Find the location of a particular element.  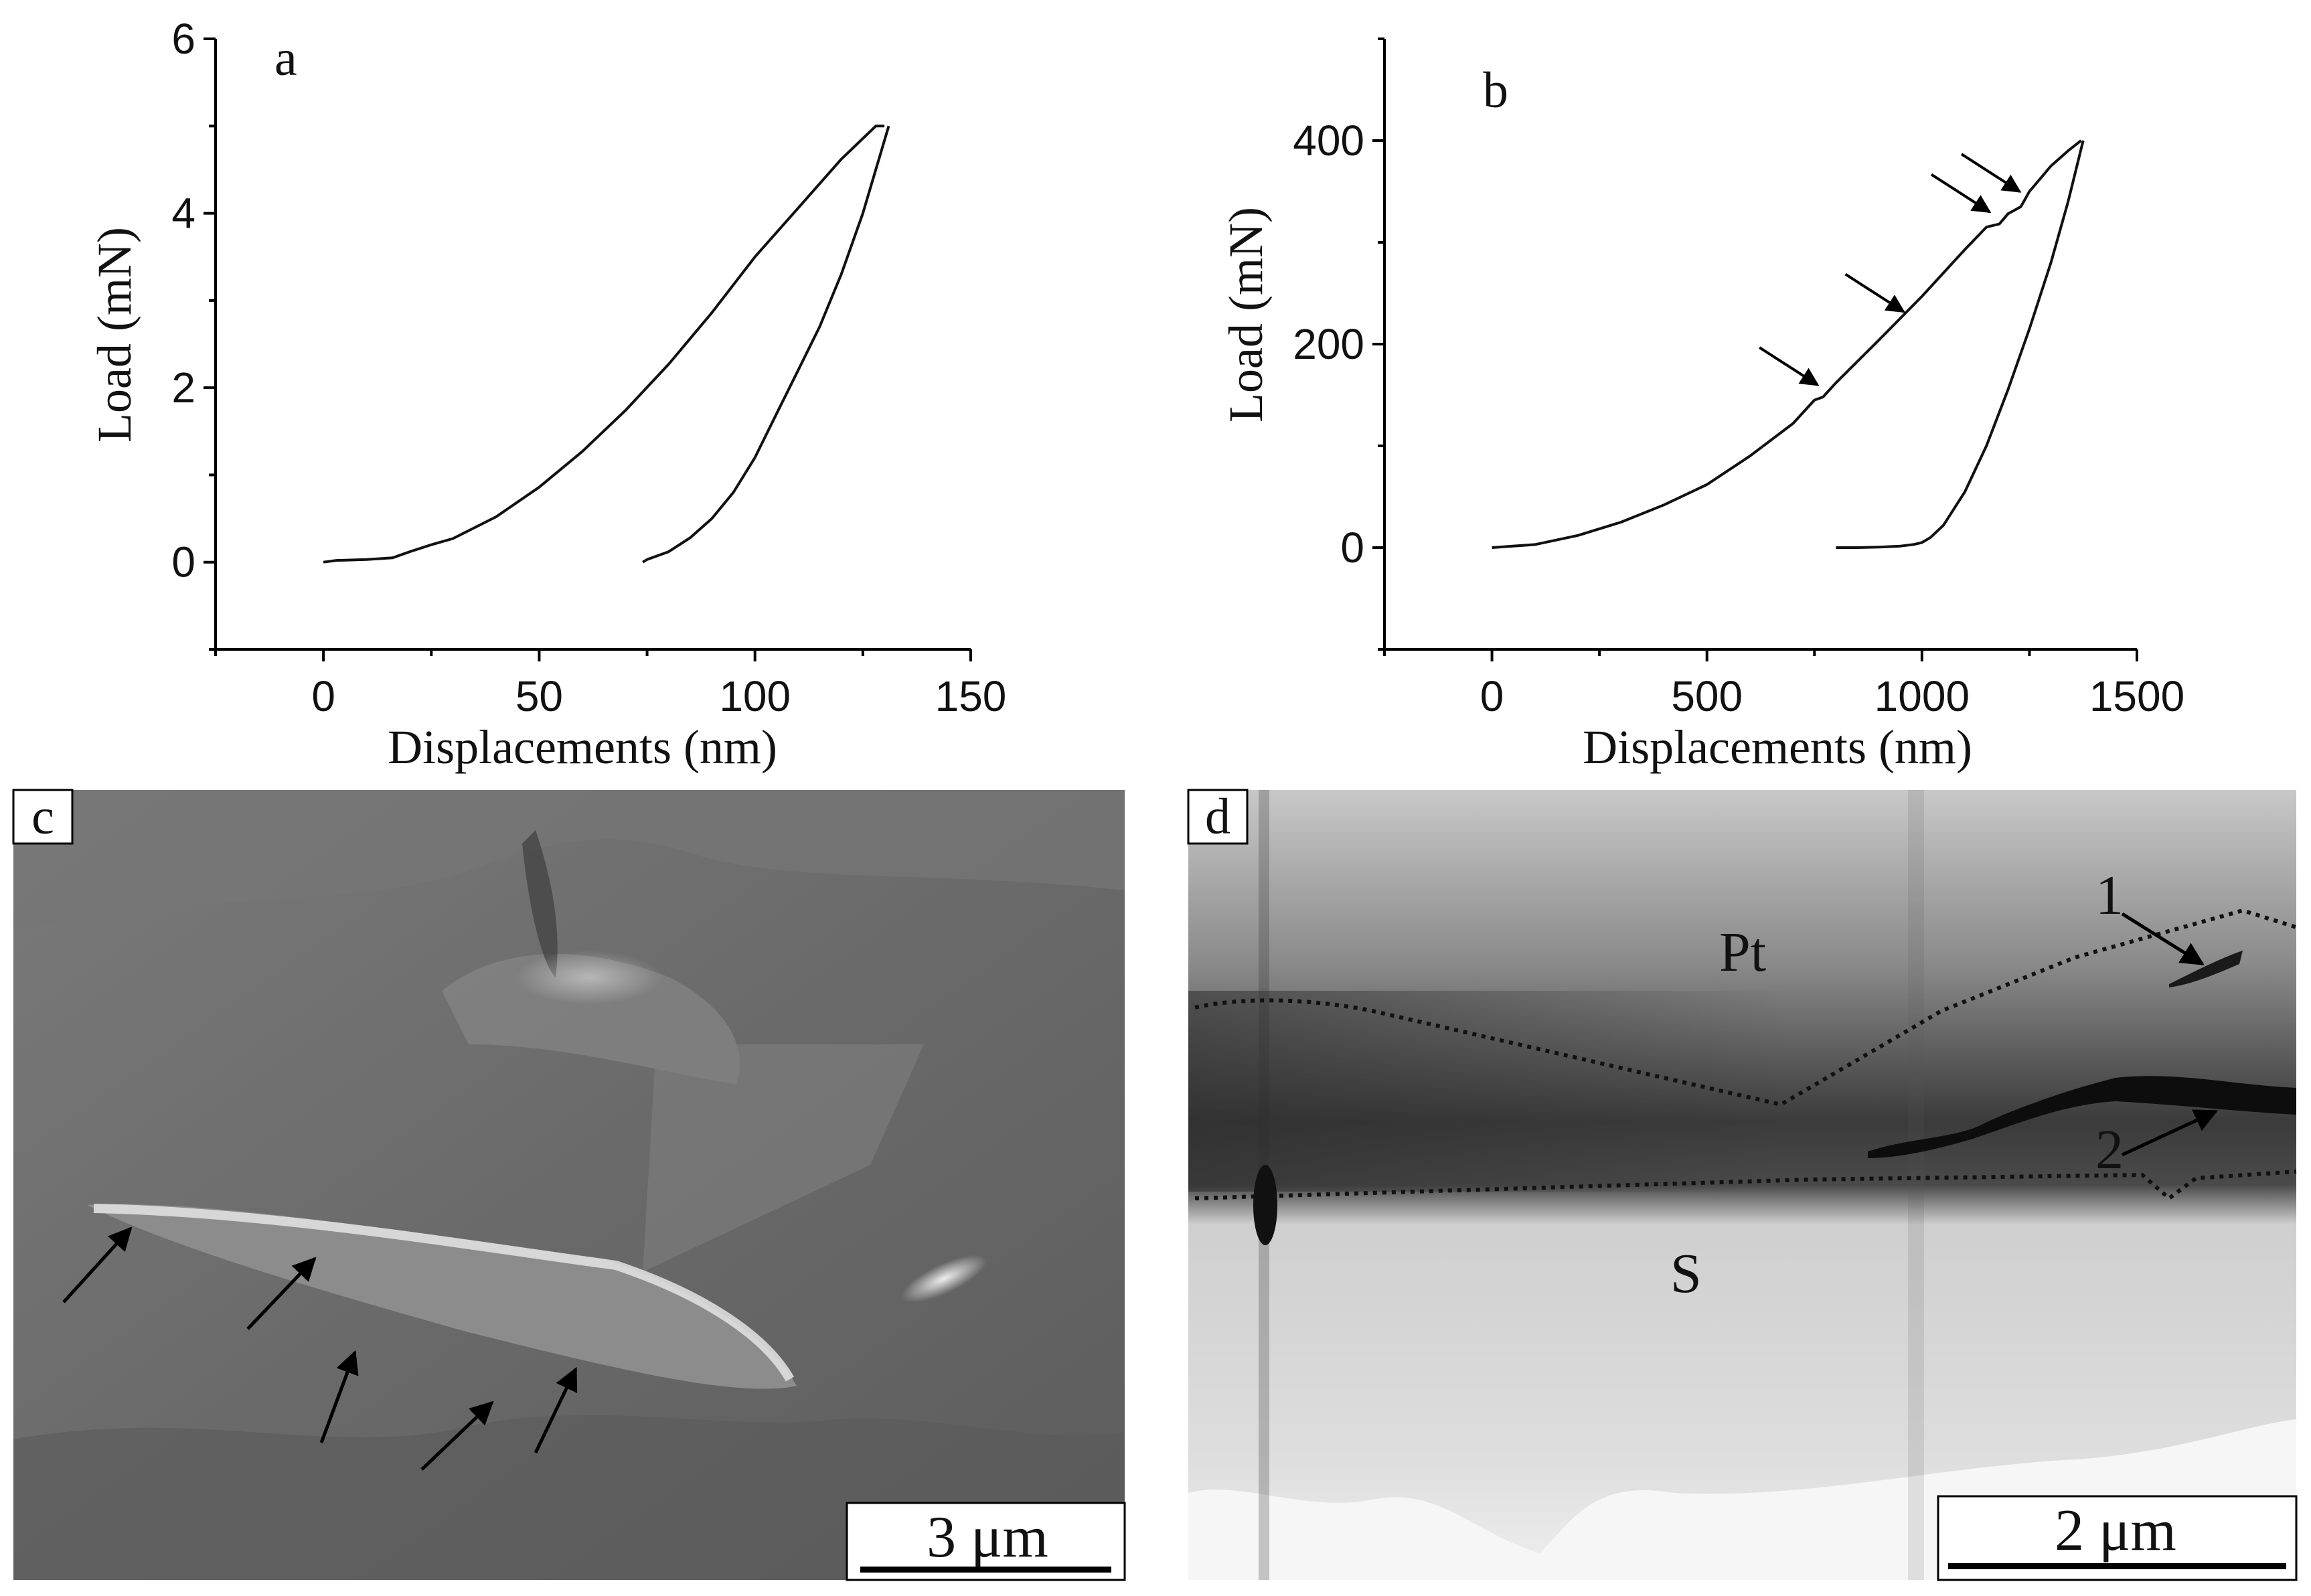

scale-bar-label-c: 3 μm is located at coordinates (988, 1537).